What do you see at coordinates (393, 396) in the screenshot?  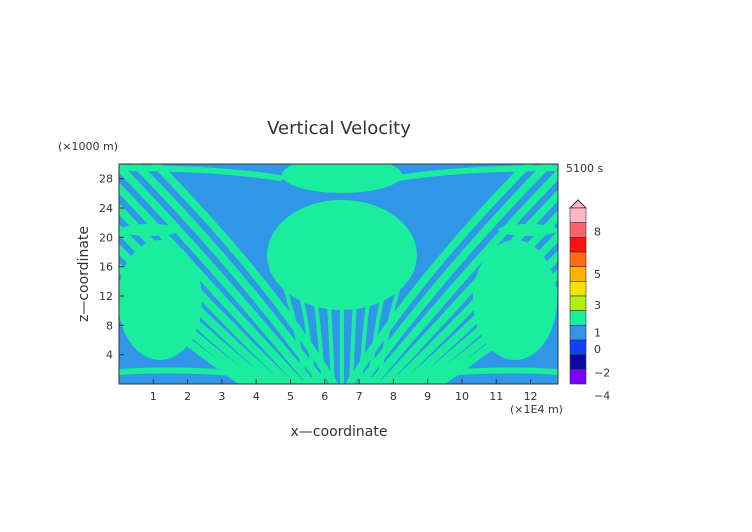 I see `x-tick-label: 8` at bounding box center [393, 396].